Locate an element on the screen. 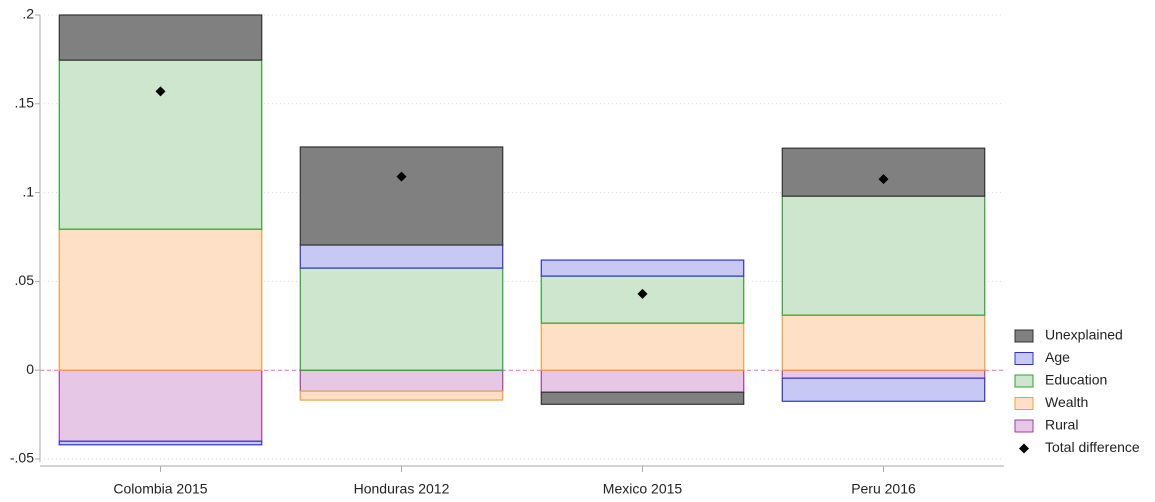 The width and height of the screenshot is (1155, 502). legend-label: Education is located at coordinates (1076, 380).